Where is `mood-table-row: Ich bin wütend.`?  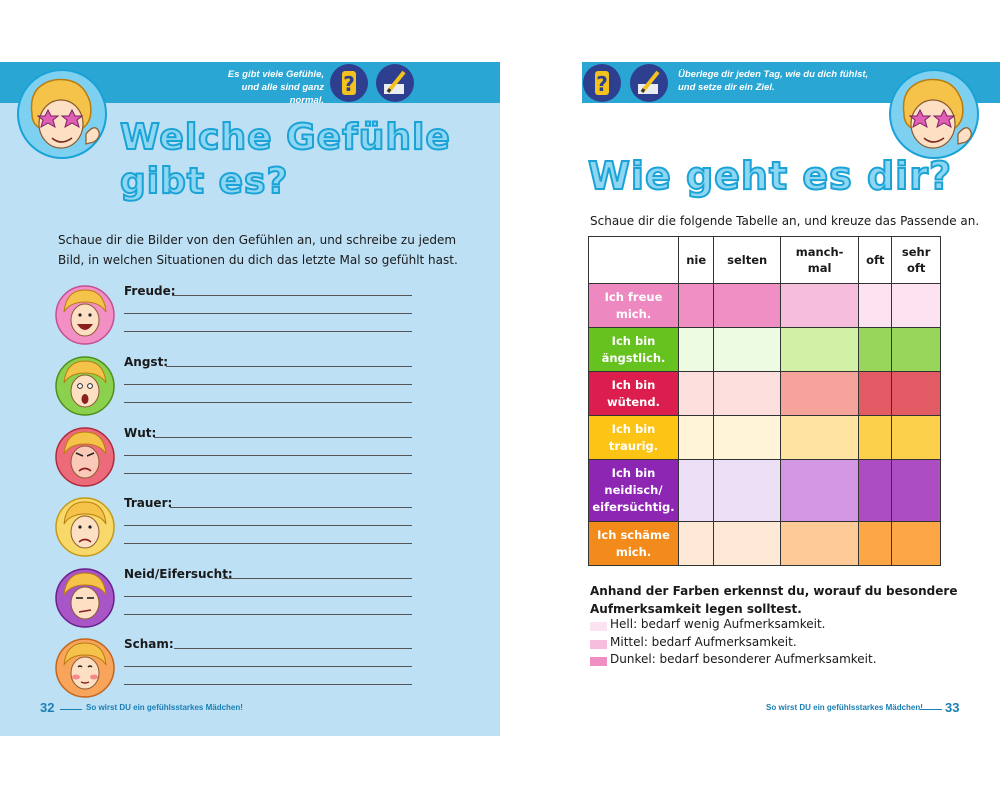 mood-table-row: Ich bin wütend. is located at coordinates (764, 393).